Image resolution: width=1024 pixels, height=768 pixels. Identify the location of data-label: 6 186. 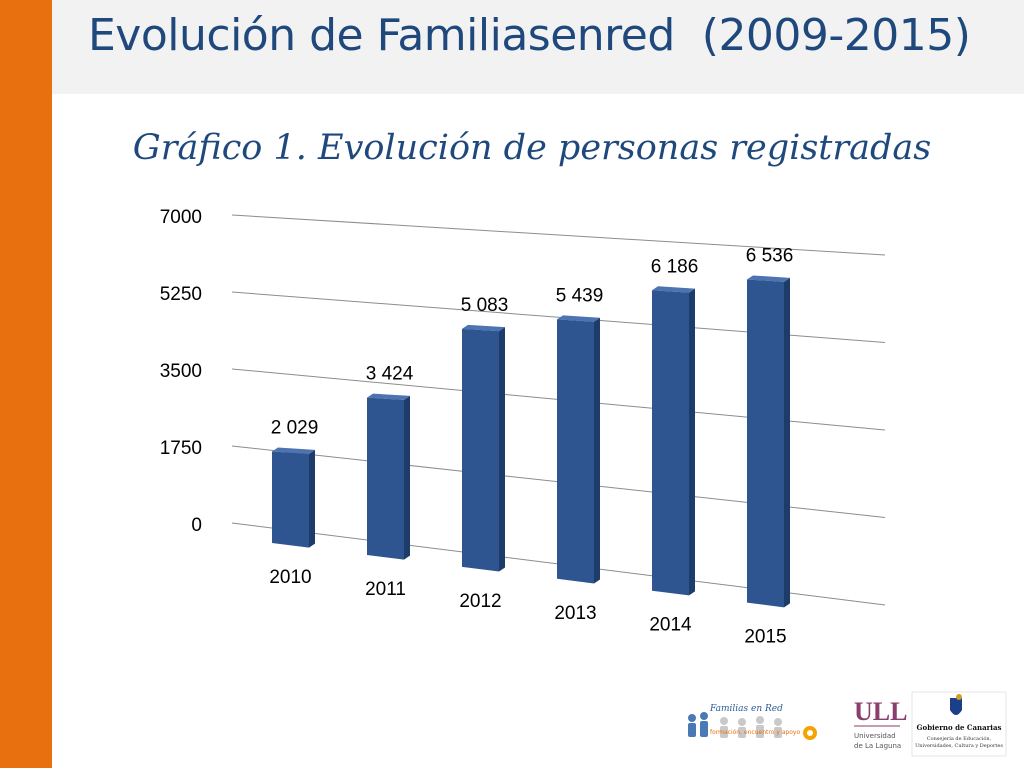
(675, 266).